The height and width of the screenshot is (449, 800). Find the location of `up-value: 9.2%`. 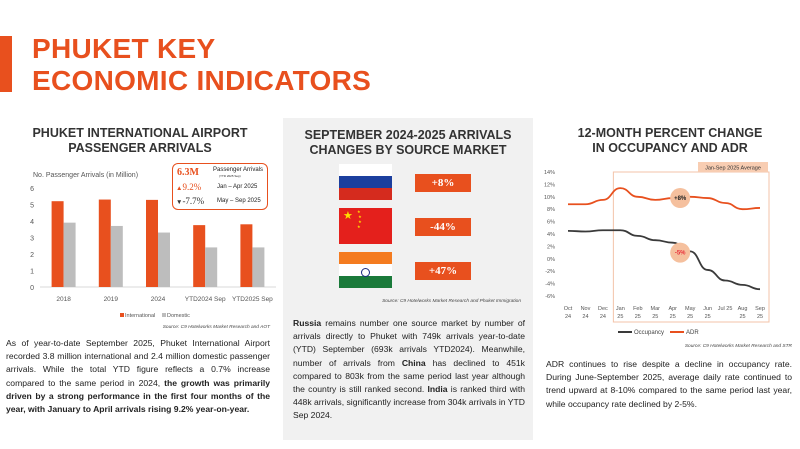

up-value: 9.2% is located at coordinates (192, 187).